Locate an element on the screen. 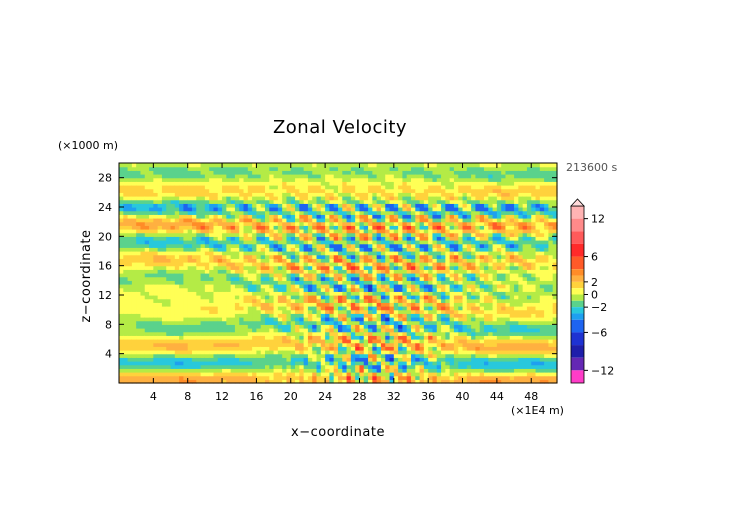 Image resolution: width=752 pixels, height=532 pixels. y-unit-label: (×1000 m) is located at coordinates (88, 145).